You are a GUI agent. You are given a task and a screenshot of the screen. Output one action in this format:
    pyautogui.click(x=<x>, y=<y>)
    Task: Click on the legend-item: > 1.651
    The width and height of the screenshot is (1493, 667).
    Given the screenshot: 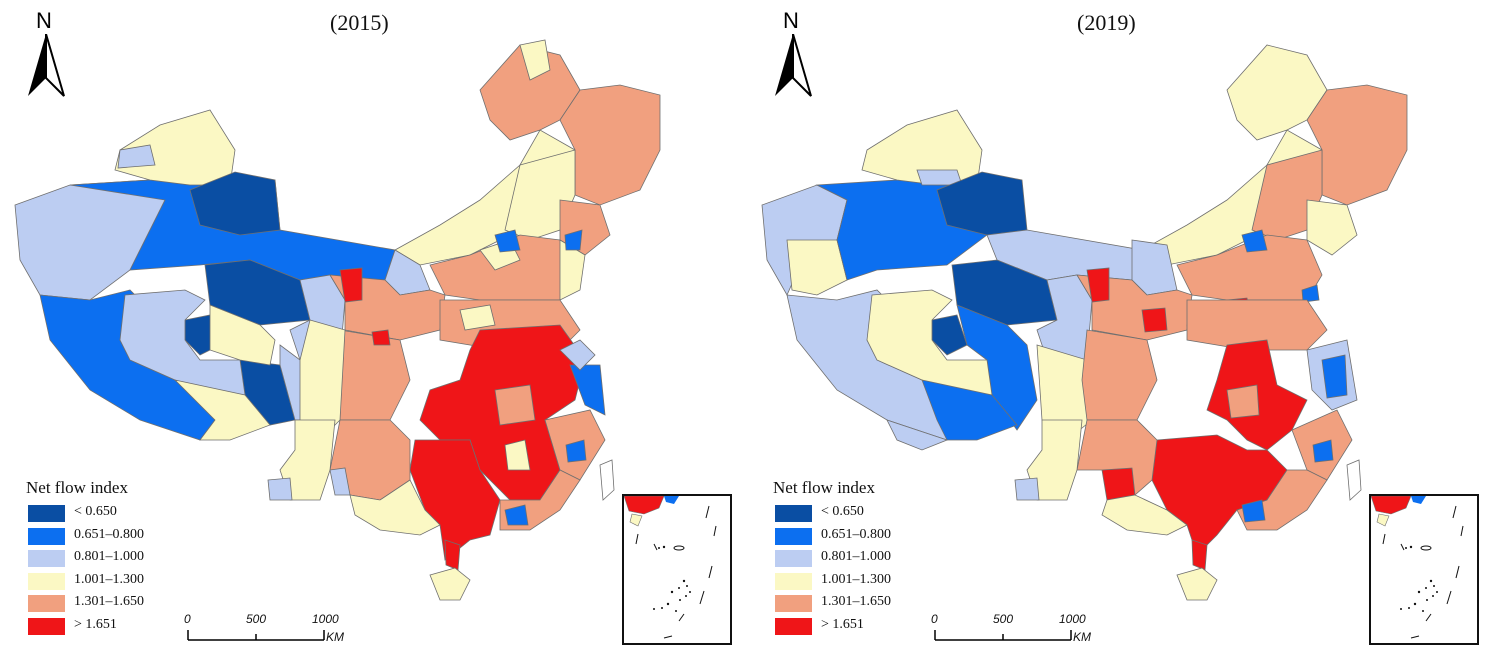 What is the action you would take?
    pyautogui.click(x=77, y=628)
    